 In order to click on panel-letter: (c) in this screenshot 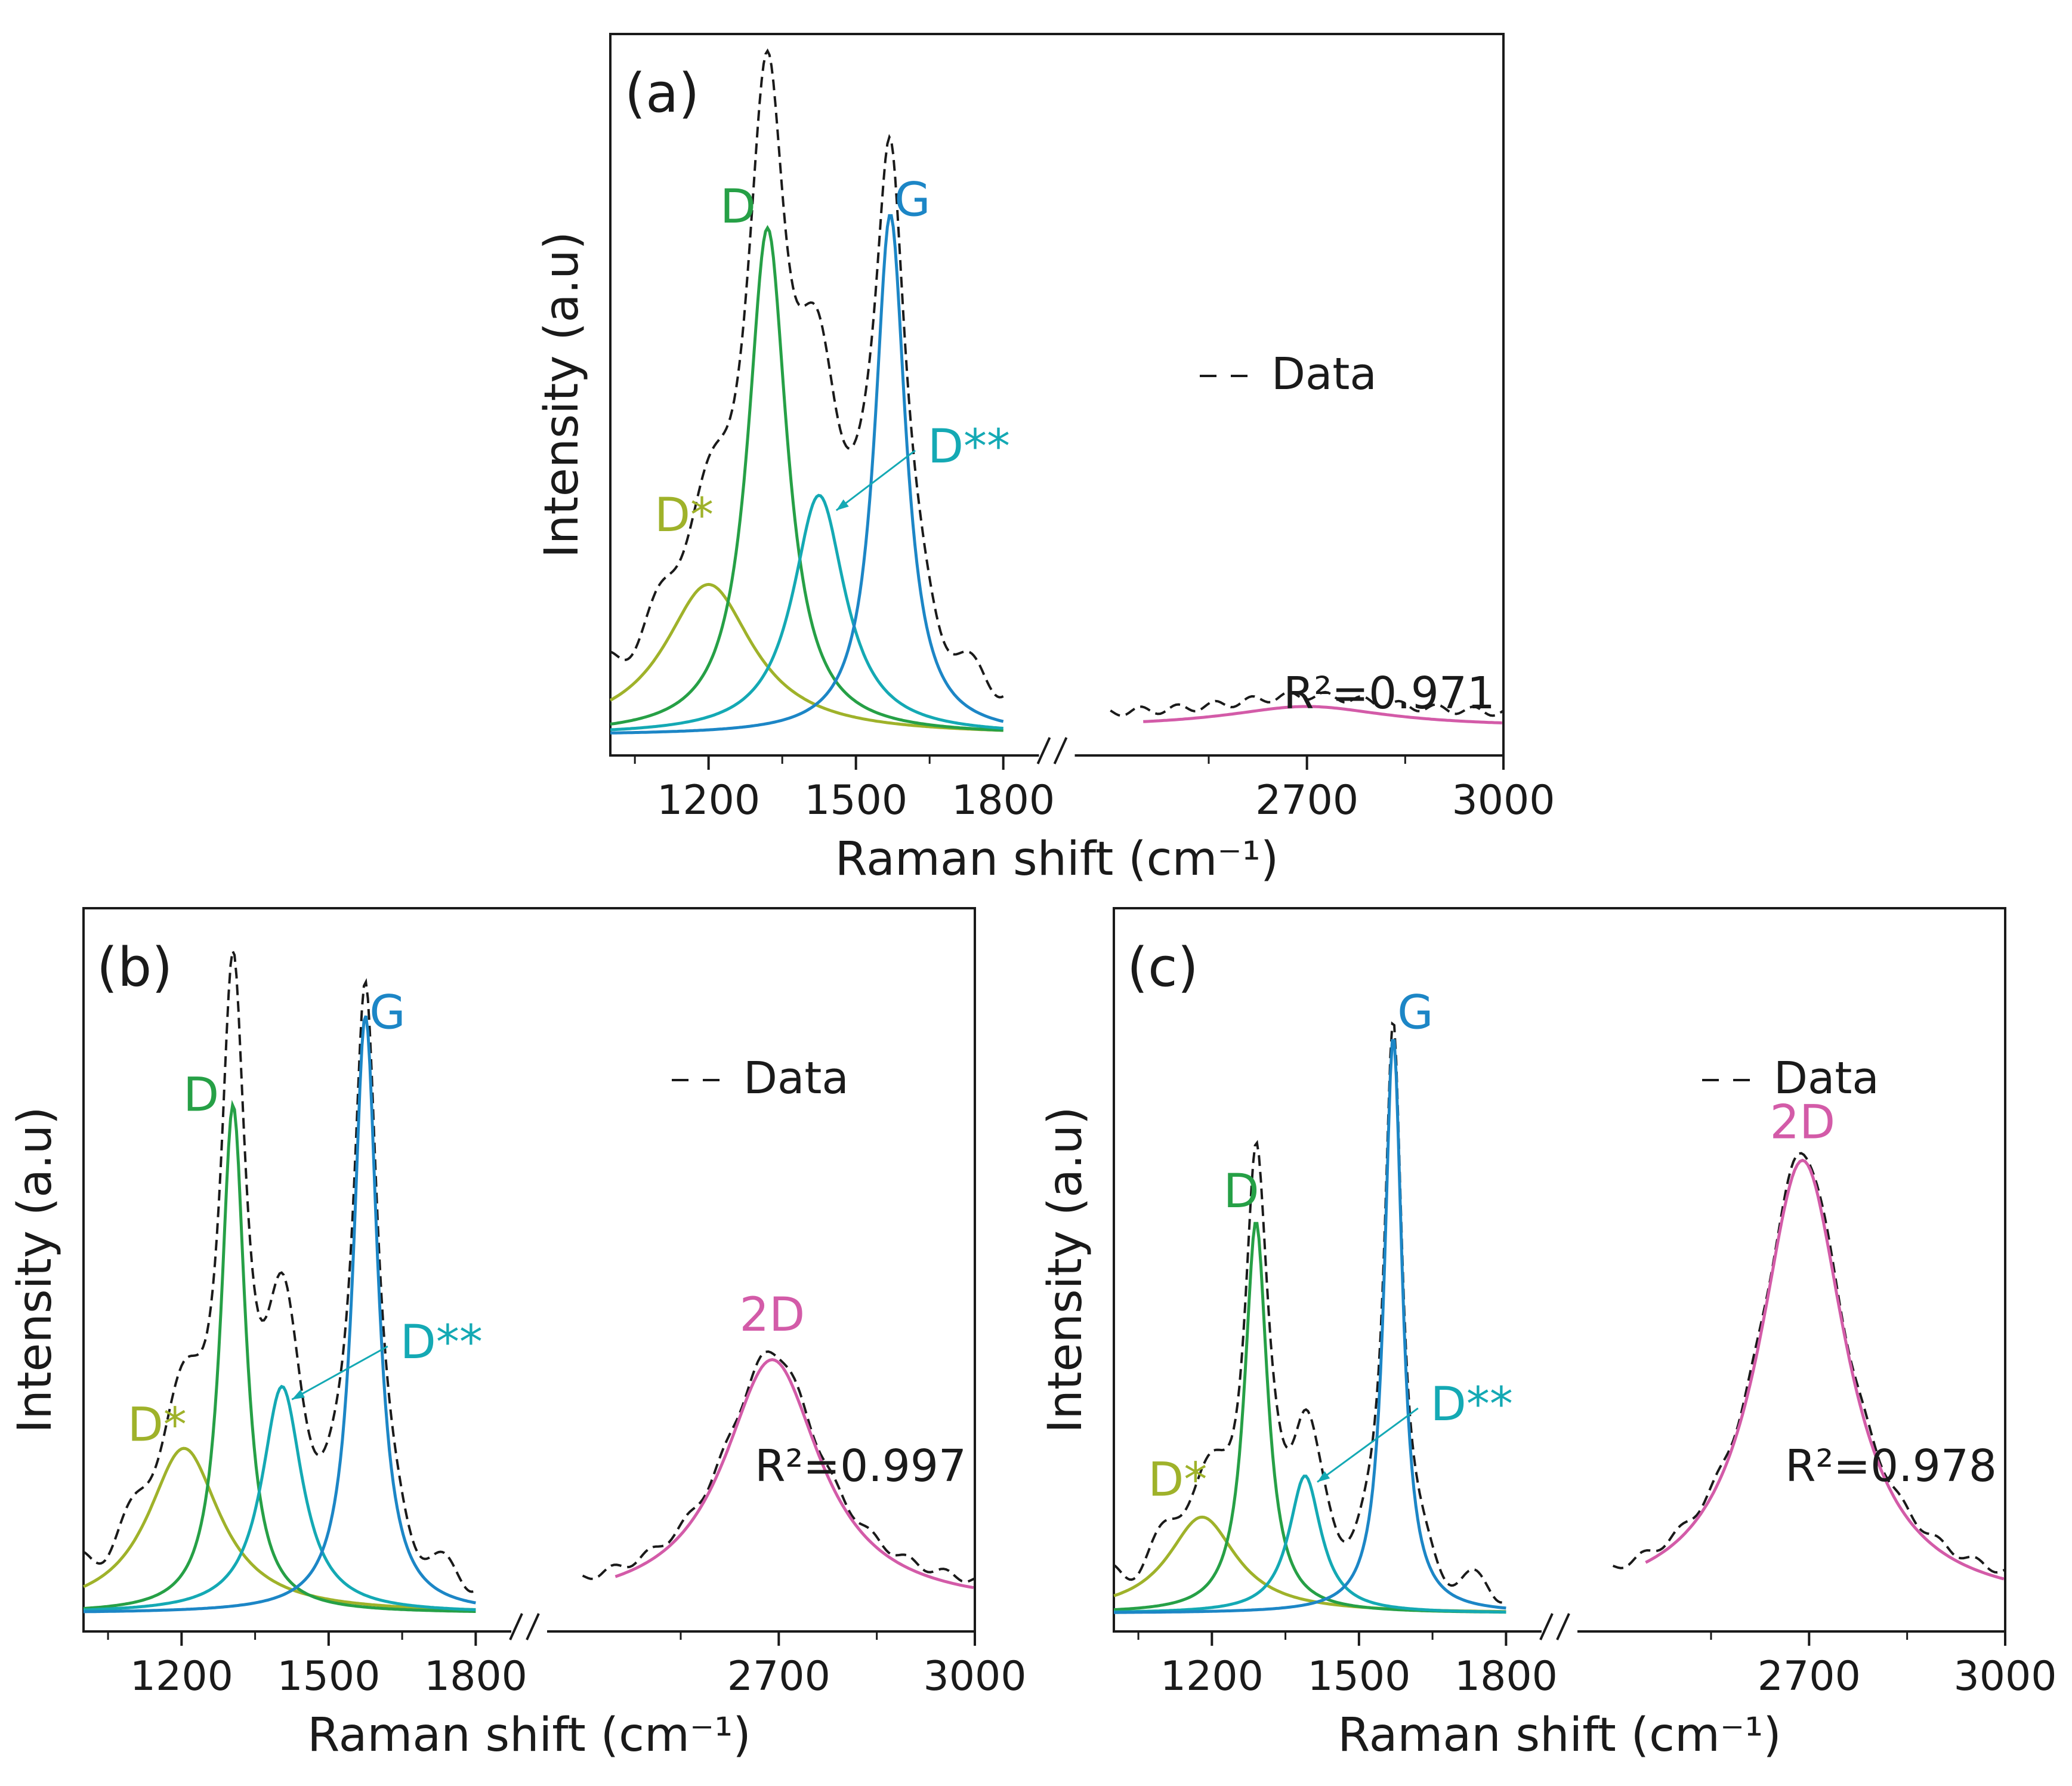, I will do `click(1163, 967)`.